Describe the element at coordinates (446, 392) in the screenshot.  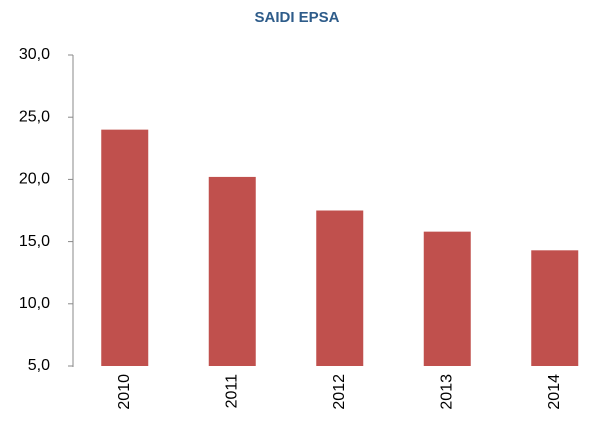
I see `x-tick-label: 2013` at that location.